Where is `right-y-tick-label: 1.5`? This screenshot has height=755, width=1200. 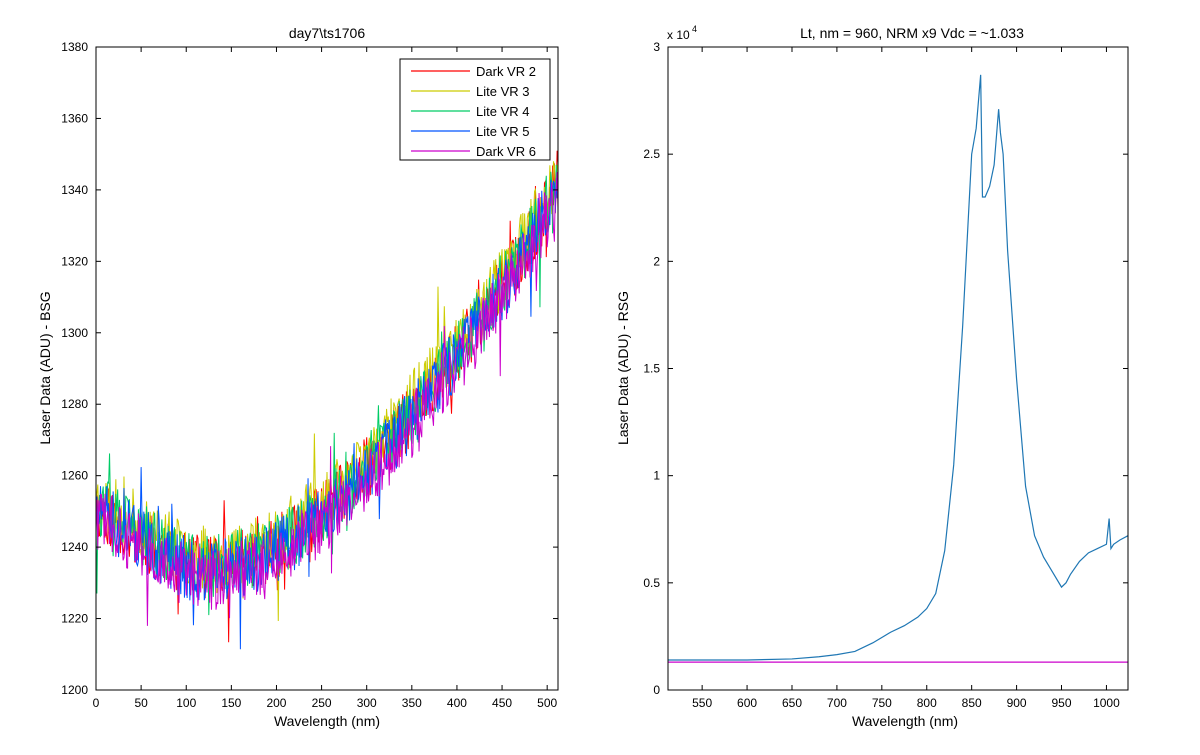 right-y-tick-label: 1.5 is located at coordinates (651, 369).